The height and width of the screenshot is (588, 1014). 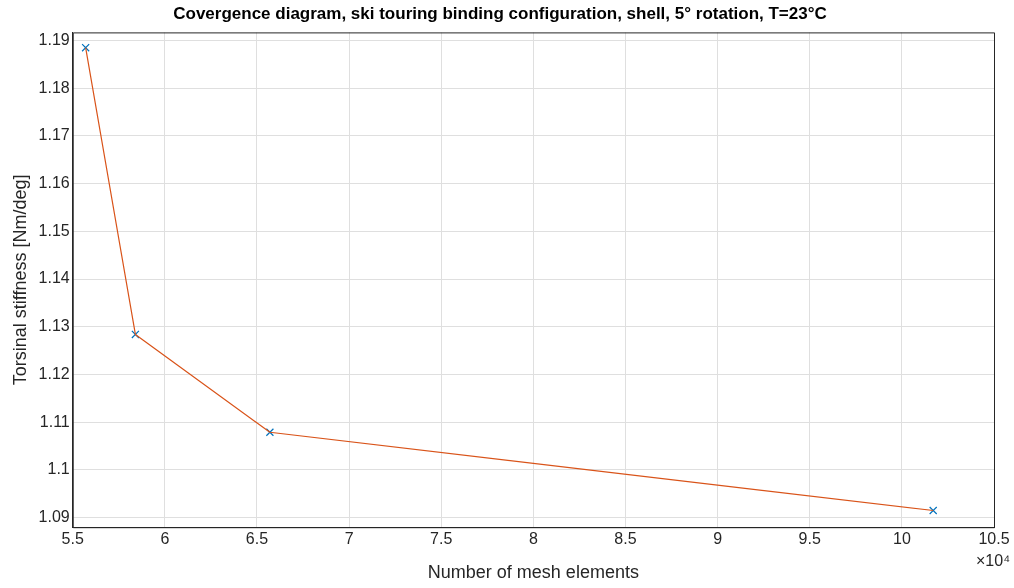 I want to click on x-tick-label: 7, so click(x=349, y=539).